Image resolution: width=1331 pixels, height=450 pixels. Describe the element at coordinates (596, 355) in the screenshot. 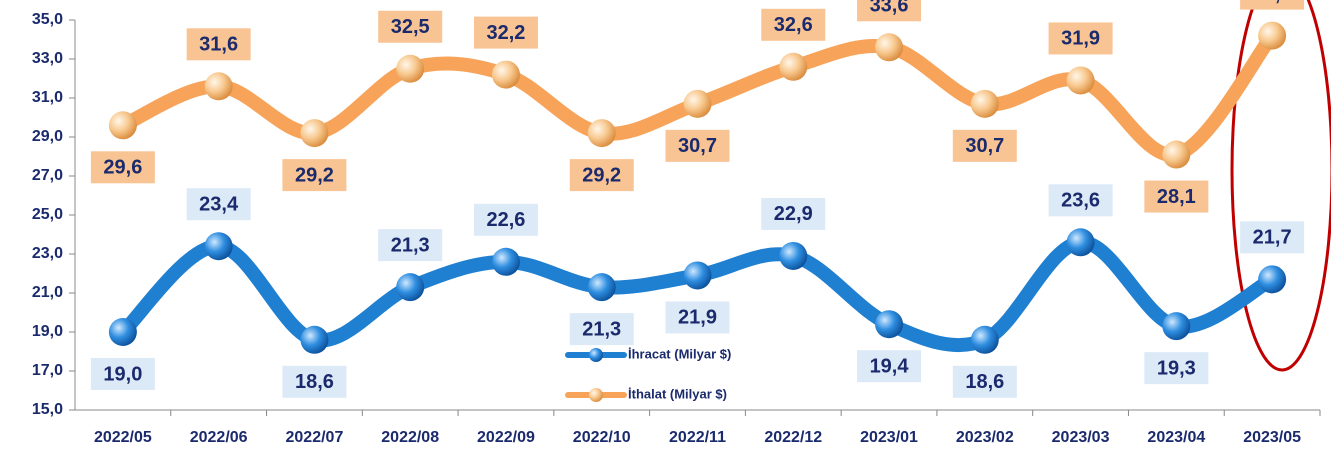

I see `legend-marker` at that location.